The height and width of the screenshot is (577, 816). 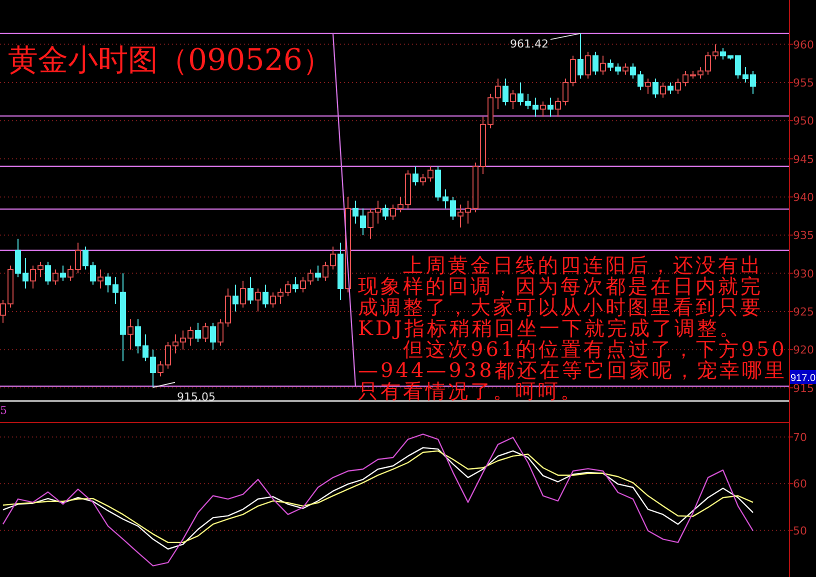 I want to click on y-tick-label: 50, so click(x=800, y=531).